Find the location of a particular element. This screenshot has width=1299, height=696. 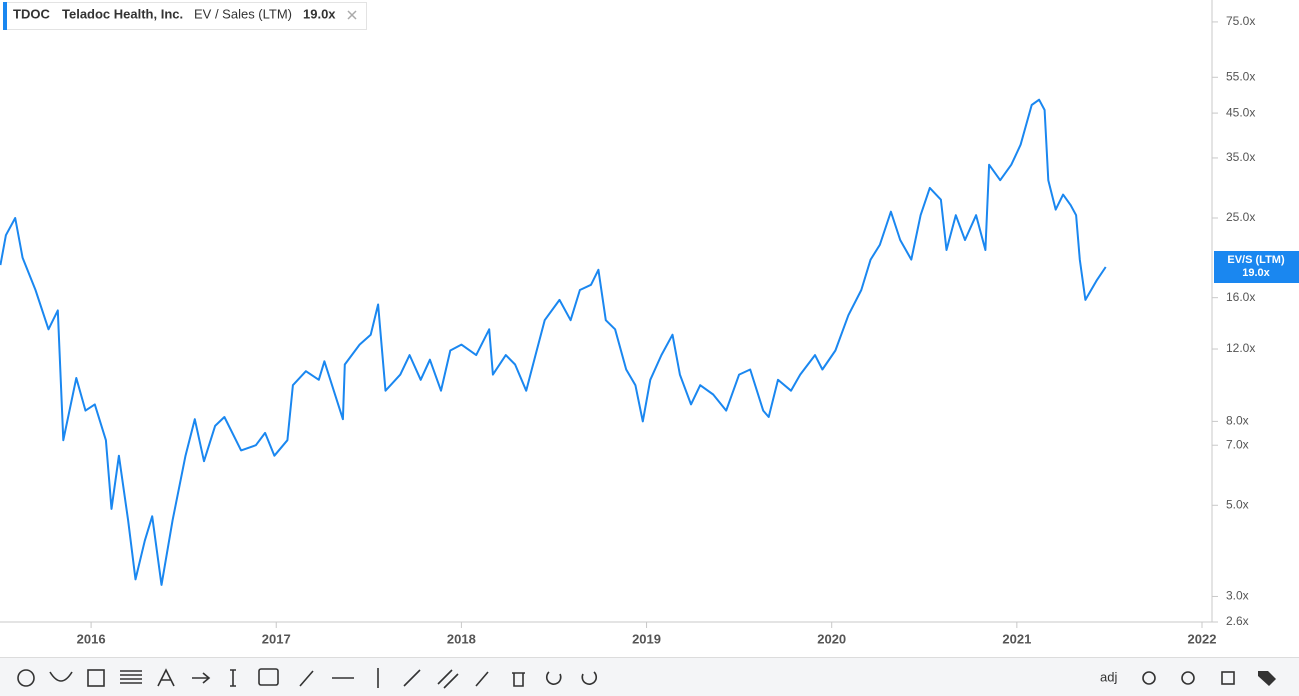

toolbar: adj is located at coordinates (649, 676).